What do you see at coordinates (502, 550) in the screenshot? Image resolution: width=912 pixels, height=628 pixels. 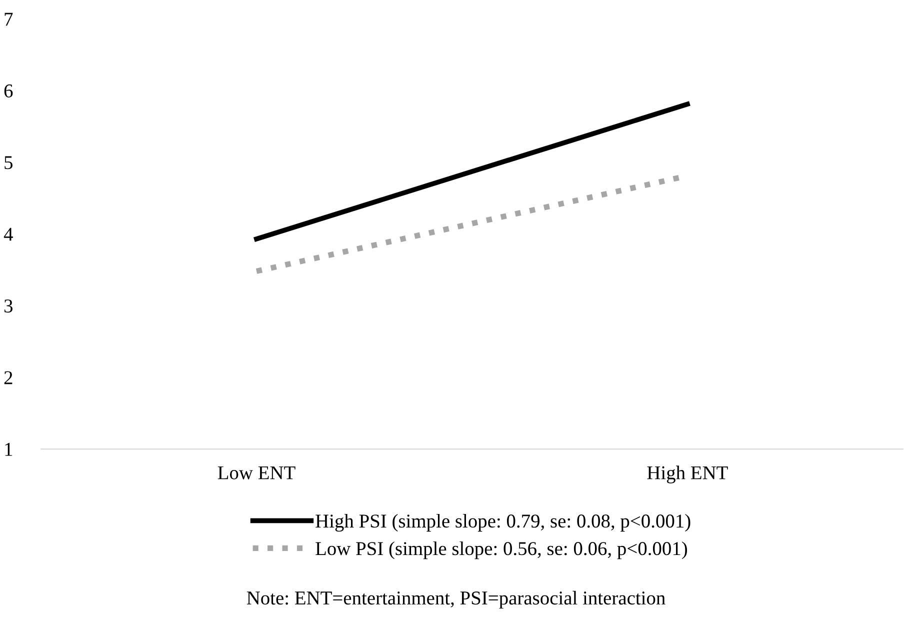 I see `legend-label: Low PSI (simple slope: 0.56, se: 0.06, p<0.001)` at bounding box center [502, 550].